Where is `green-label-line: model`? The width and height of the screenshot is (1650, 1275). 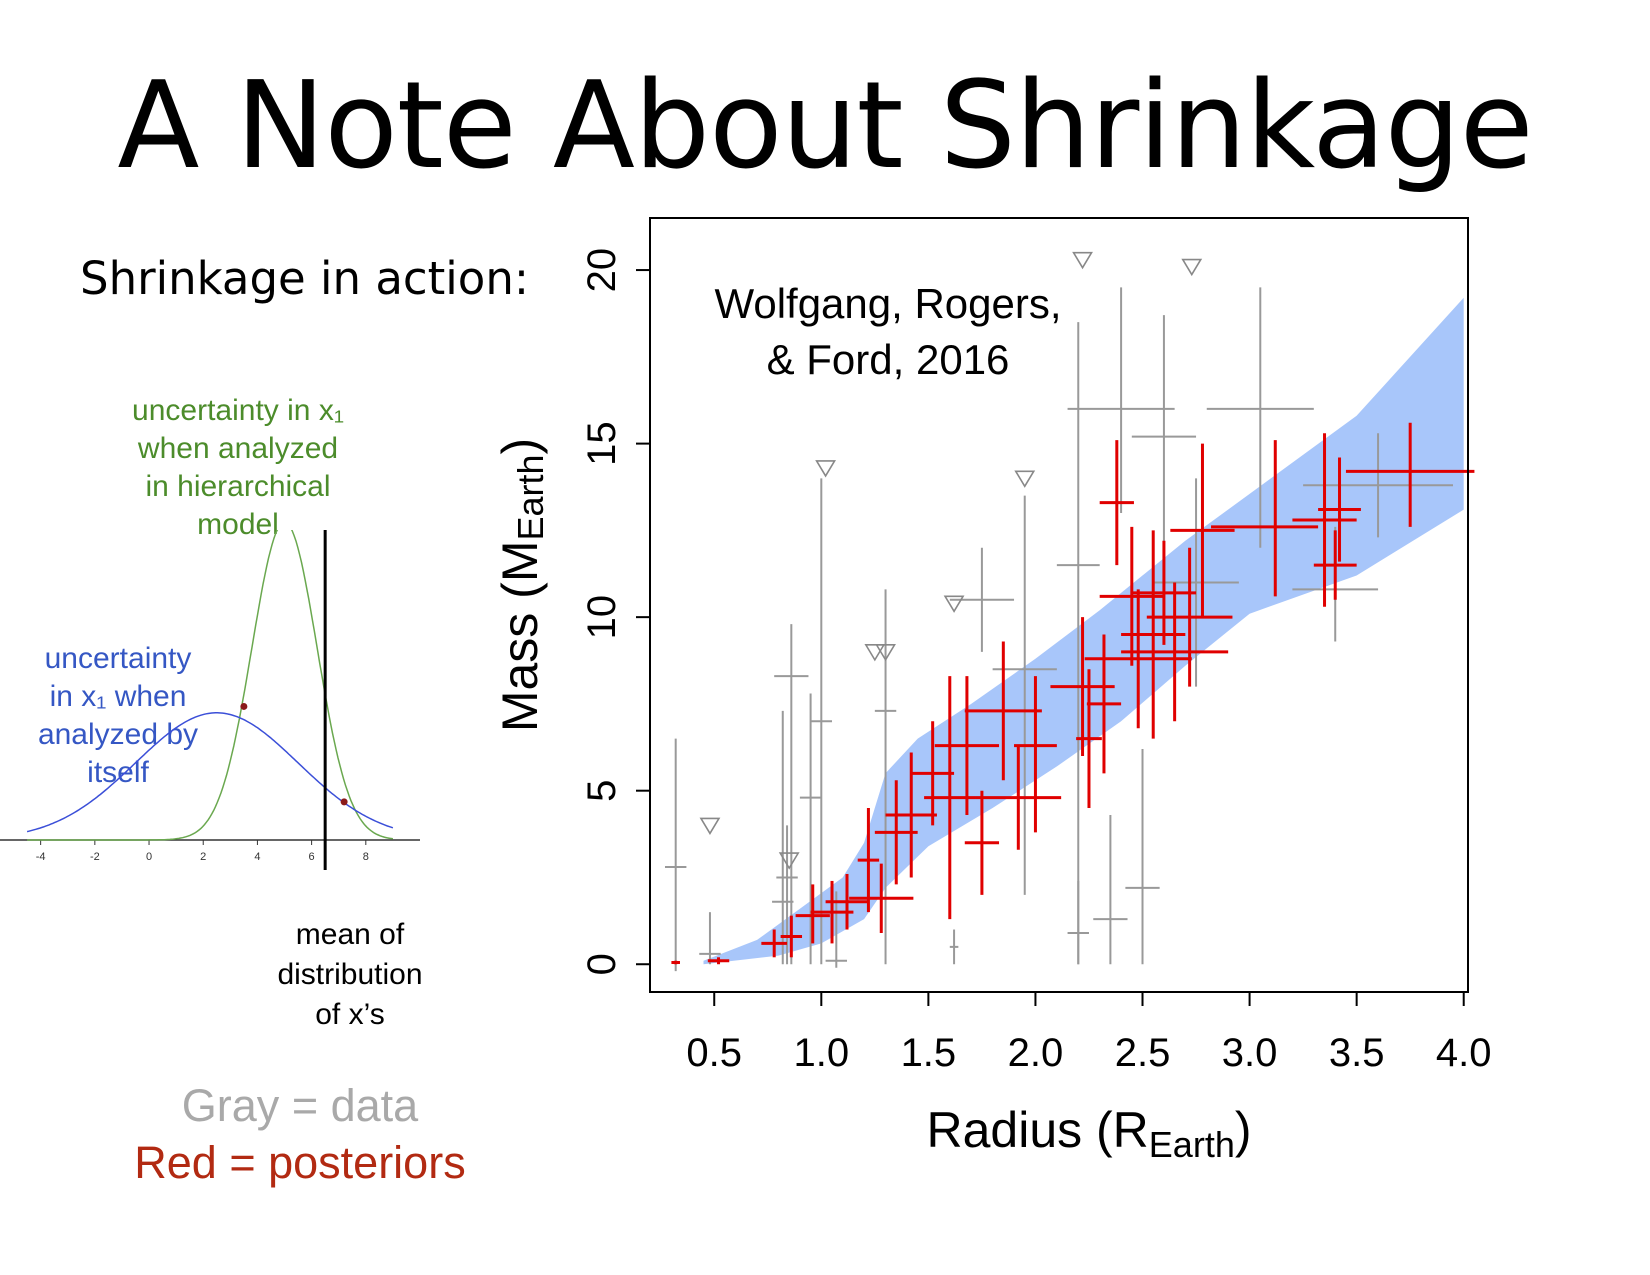
green-label-line: model is located at coordinates (238, 524).